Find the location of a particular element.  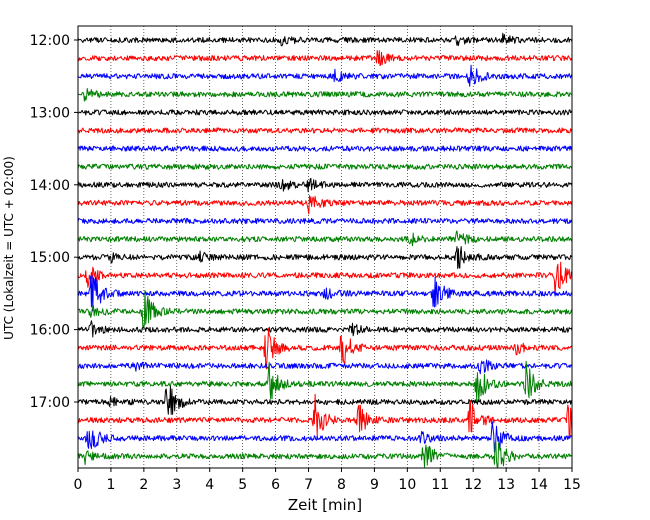

x-tick-label-6: 6 is located at coordinates (275, 485).